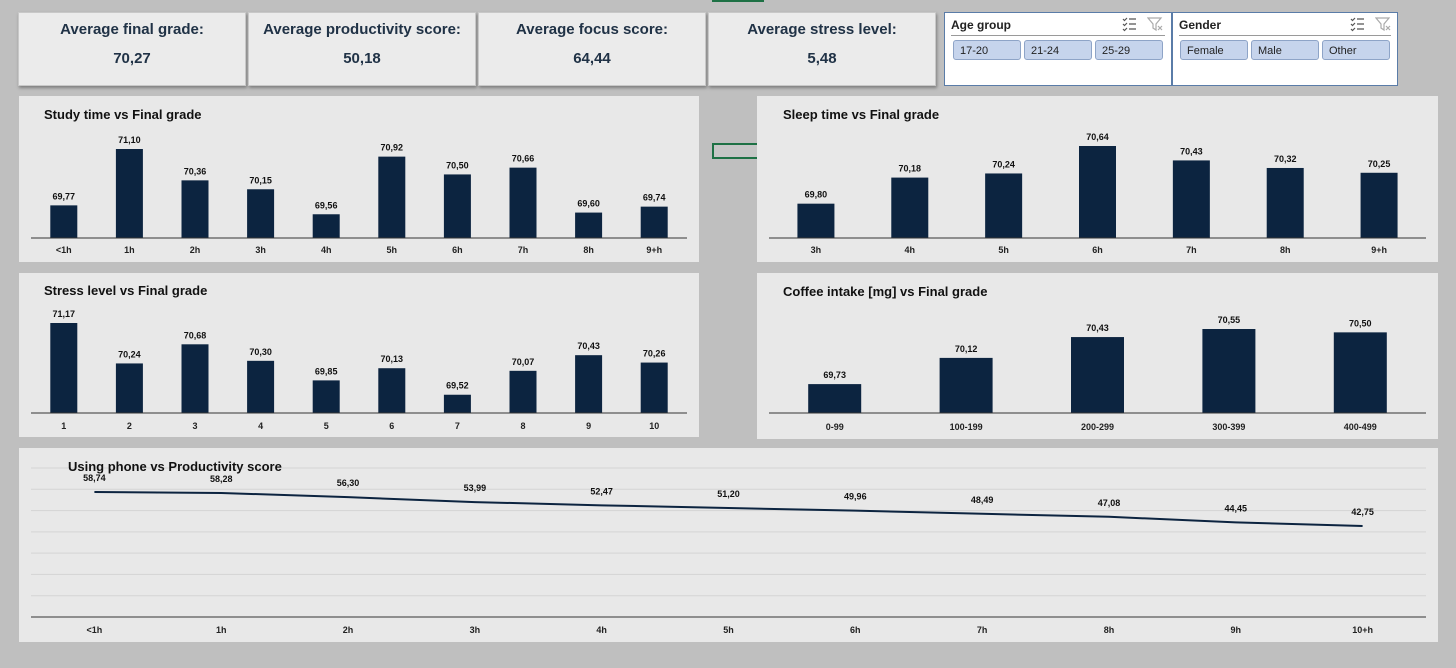 This screenshot has width=1456, height=668. I want to click on category-label: 2h, so click(195, 250).